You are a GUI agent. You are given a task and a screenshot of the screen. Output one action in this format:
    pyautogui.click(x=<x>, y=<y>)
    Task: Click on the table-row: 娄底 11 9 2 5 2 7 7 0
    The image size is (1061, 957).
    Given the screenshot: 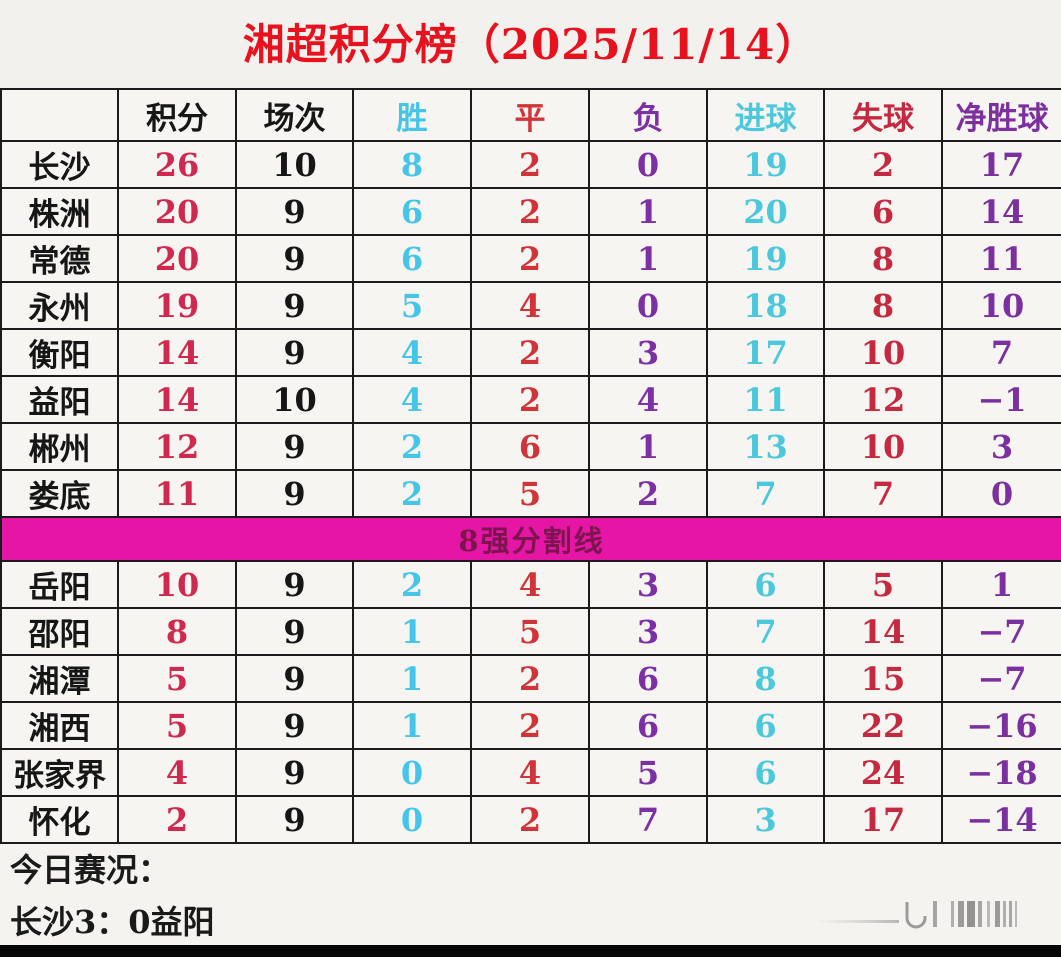 What is the action you would take?
    pyautogui.click(x=530, y=493)
    